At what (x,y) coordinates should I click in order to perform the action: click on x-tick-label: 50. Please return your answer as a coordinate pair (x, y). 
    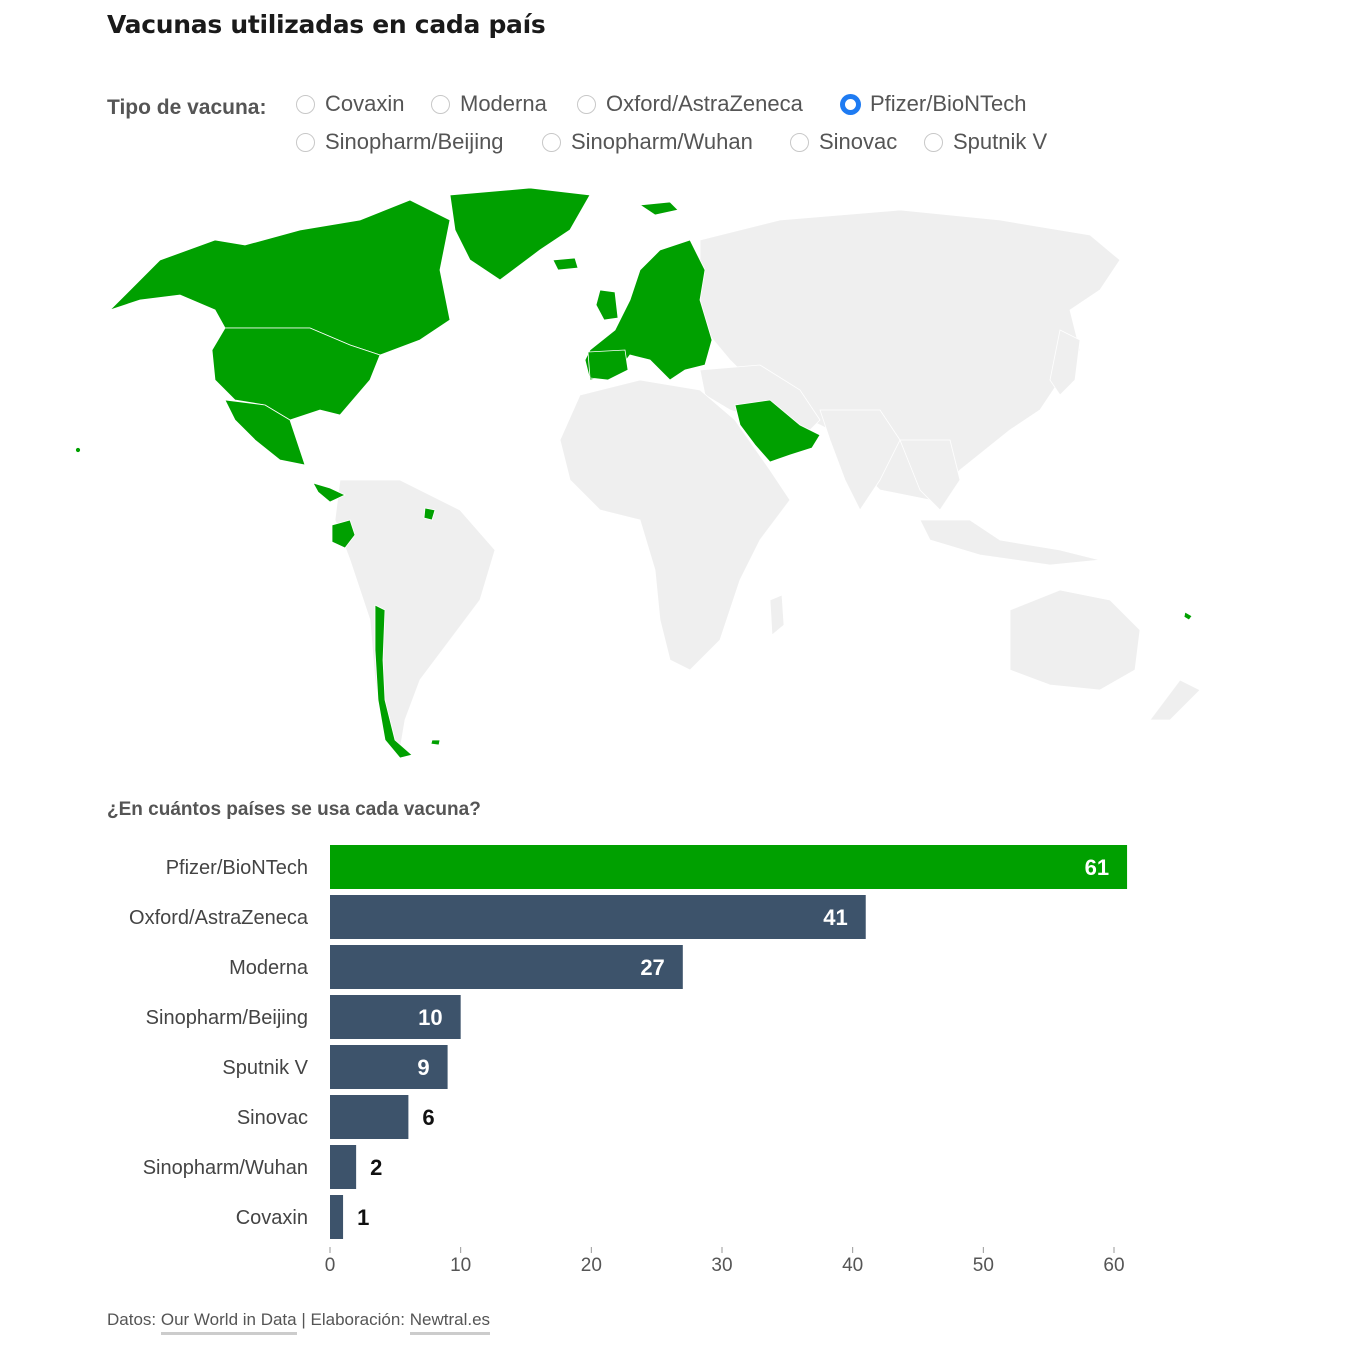
    Looking at the image, I should click on (983, 1265).